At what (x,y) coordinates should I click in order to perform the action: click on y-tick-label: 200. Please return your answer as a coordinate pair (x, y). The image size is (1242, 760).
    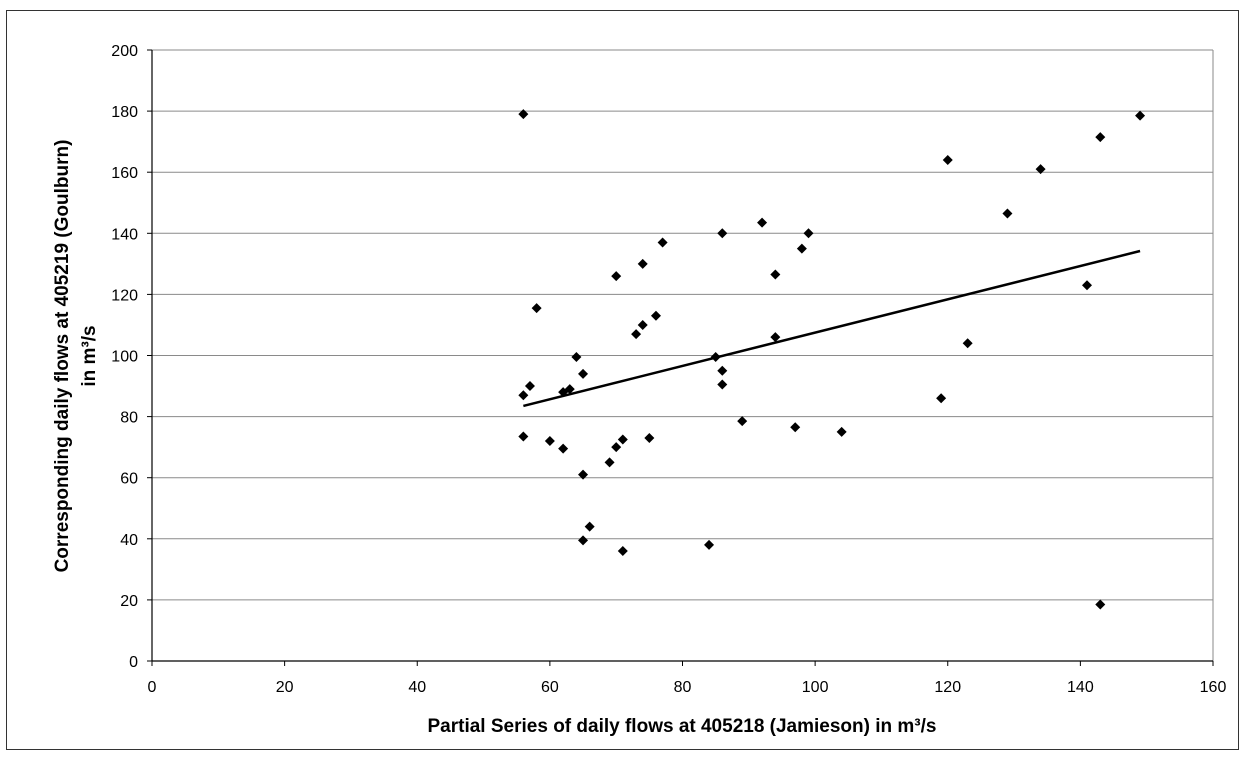
    Looking at the image, I should click on (124, 51).